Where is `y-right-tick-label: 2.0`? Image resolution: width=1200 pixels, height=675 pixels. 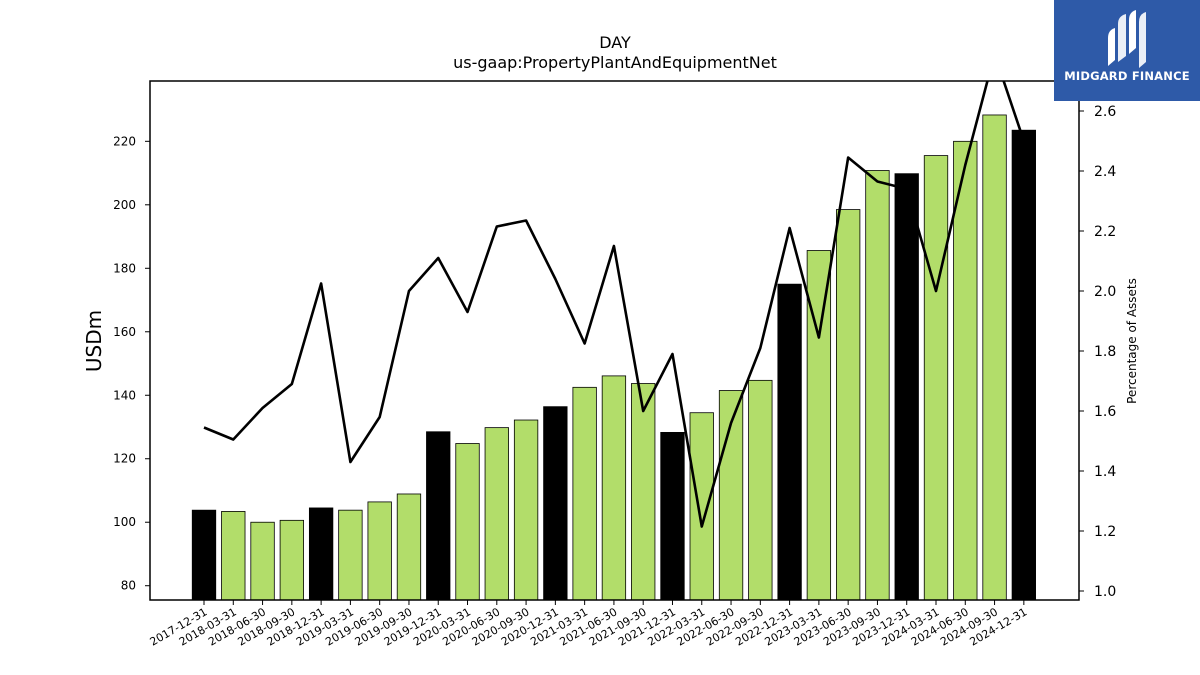
y-right-tick-label: 2.0 is located at coordinates (1105, 292).